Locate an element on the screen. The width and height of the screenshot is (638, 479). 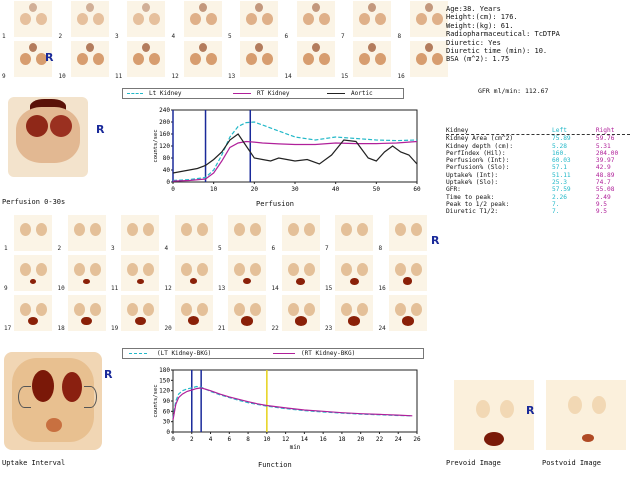
table-cell: Uptake% (Int): is located at coordinates (472, 175).